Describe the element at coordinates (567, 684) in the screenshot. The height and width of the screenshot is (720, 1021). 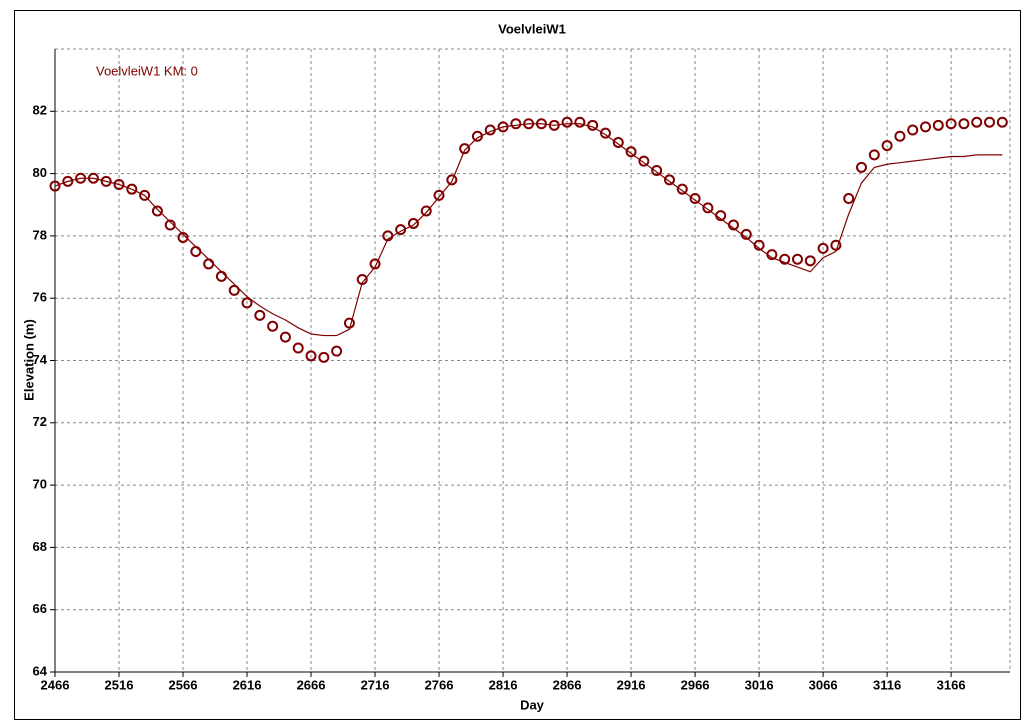
I see `x-tick-label: 2866` at that location.